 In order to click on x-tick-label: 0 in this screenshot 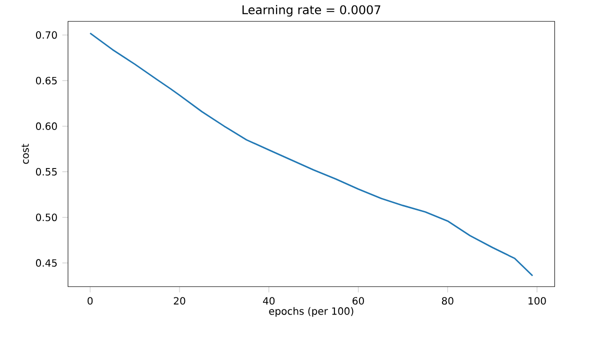, I will do `click(90, 301)`.